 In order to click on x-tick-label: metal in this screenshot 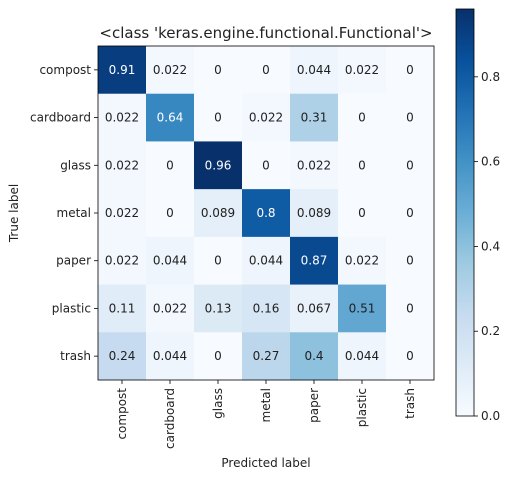, I will do `click(266, 405)`.